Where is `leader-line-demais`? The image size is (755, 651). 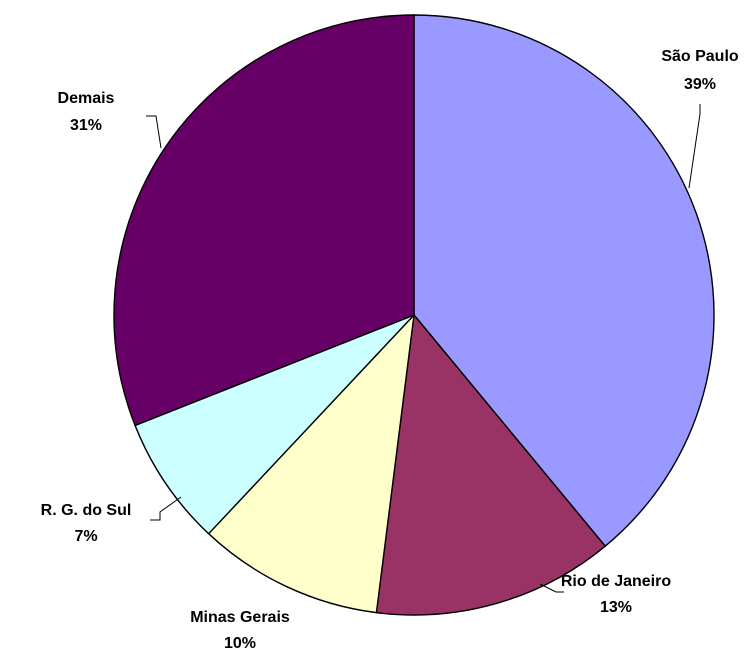
leader-line-demais is located at coordinates (154, 132).